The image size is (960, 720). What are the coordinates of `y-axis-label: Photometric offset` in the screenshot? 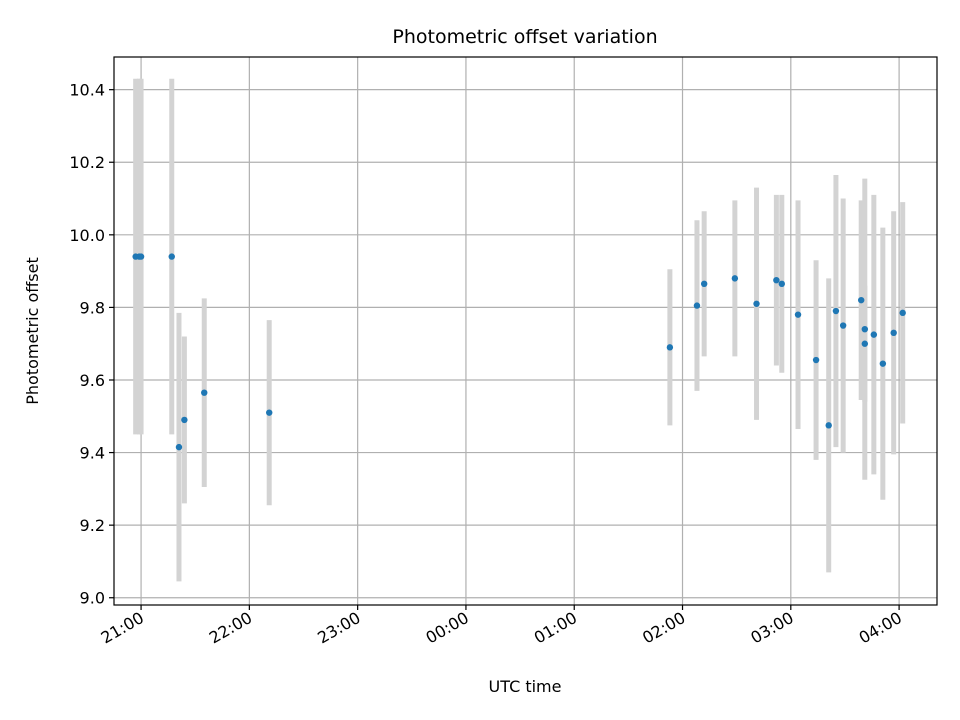 It's located at (32, 331).